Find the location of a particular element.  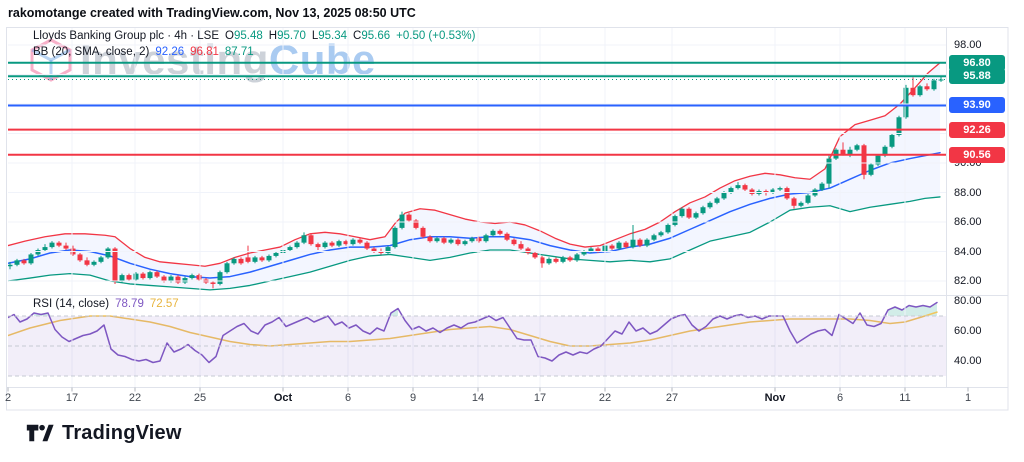

rsi-indicator-legend: RSI (14, close) 78.79 72.57 is located at coordinates (109, 304).